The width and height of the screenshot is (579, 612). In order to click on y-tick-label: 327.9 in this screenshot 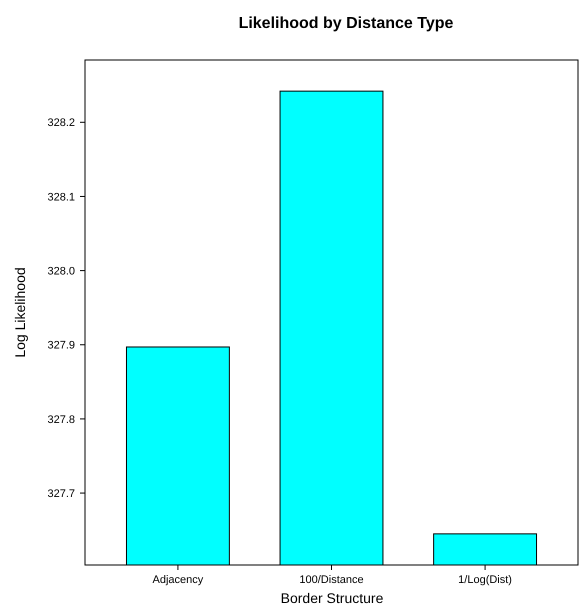, I will do `click(61, 346)`.